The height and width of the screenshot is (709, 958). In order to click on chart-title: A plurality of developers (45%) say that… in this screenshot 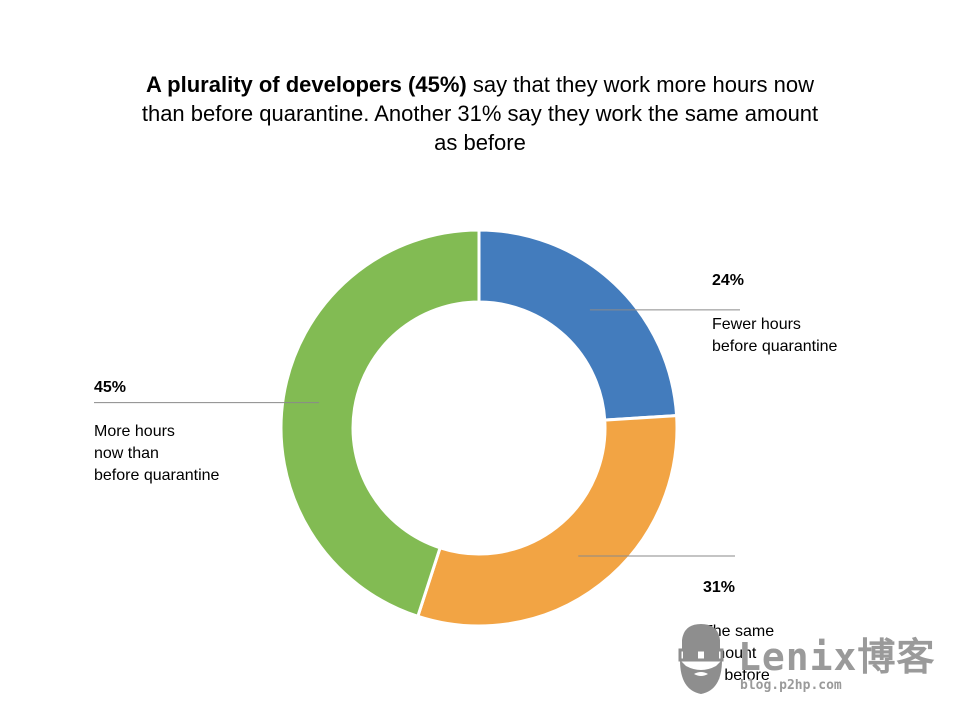, I will do `click(480, 113)`.